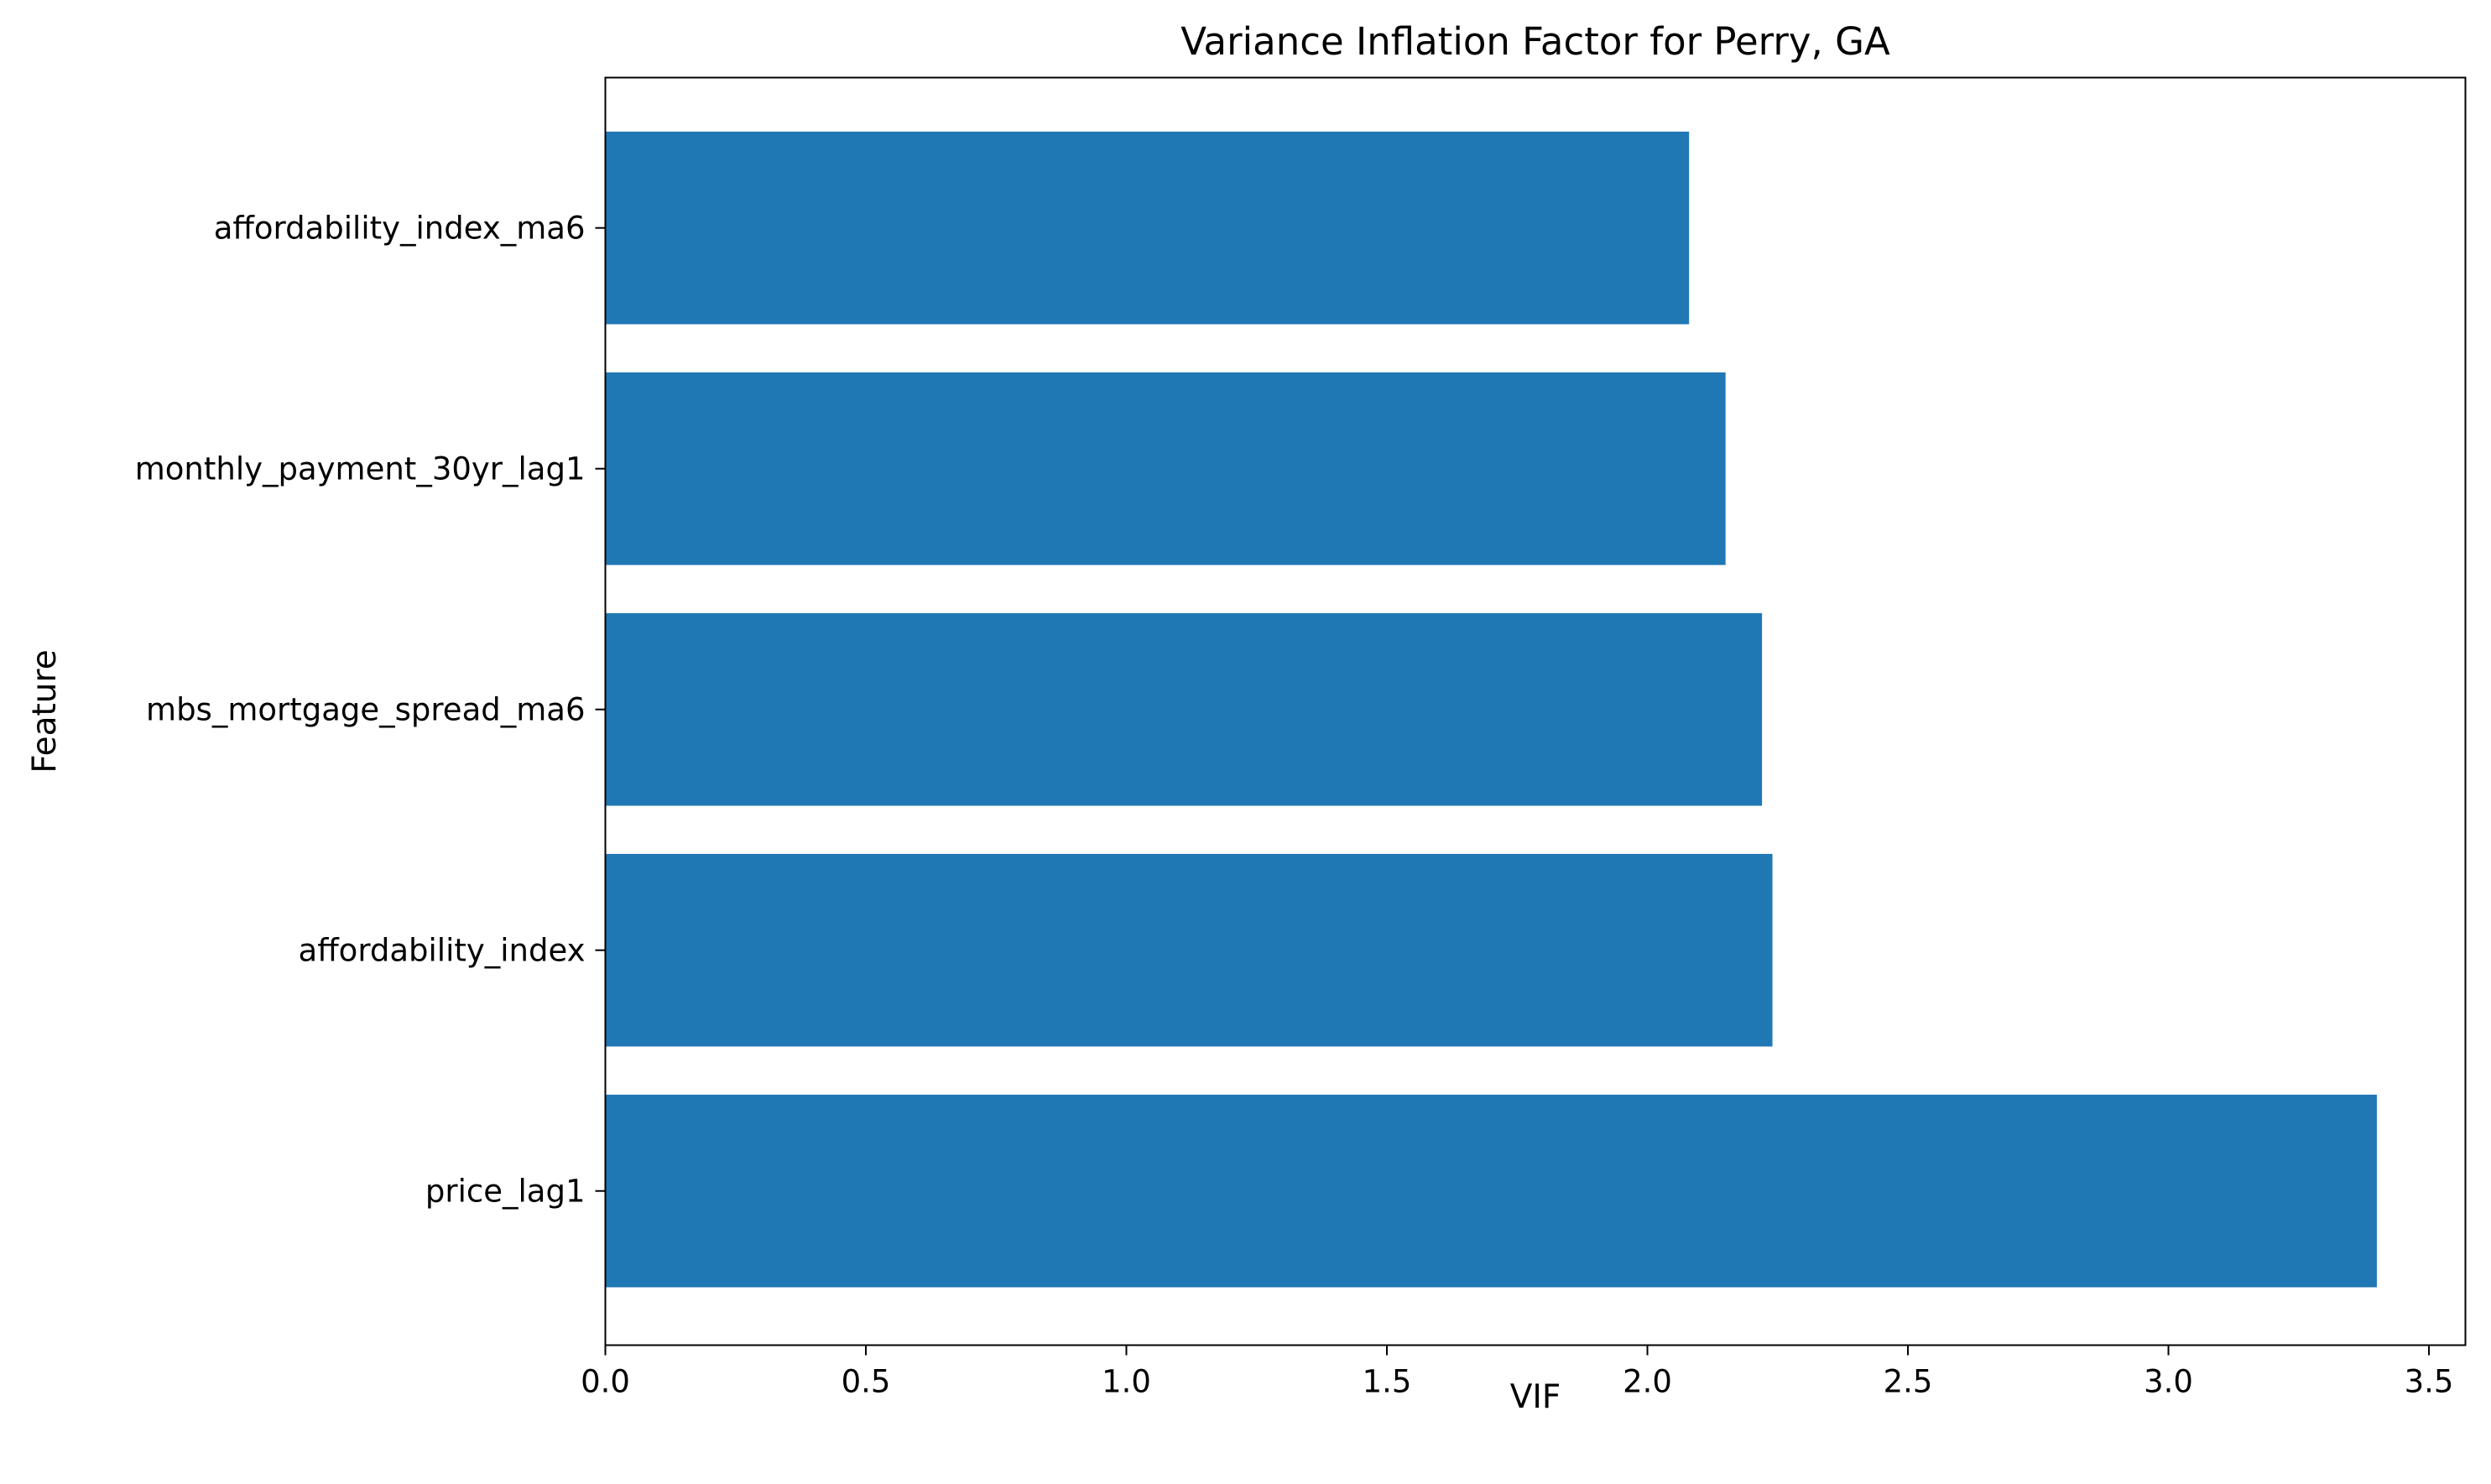  I want to click on y-tick-label: price_lag1, so click(505, 1192).